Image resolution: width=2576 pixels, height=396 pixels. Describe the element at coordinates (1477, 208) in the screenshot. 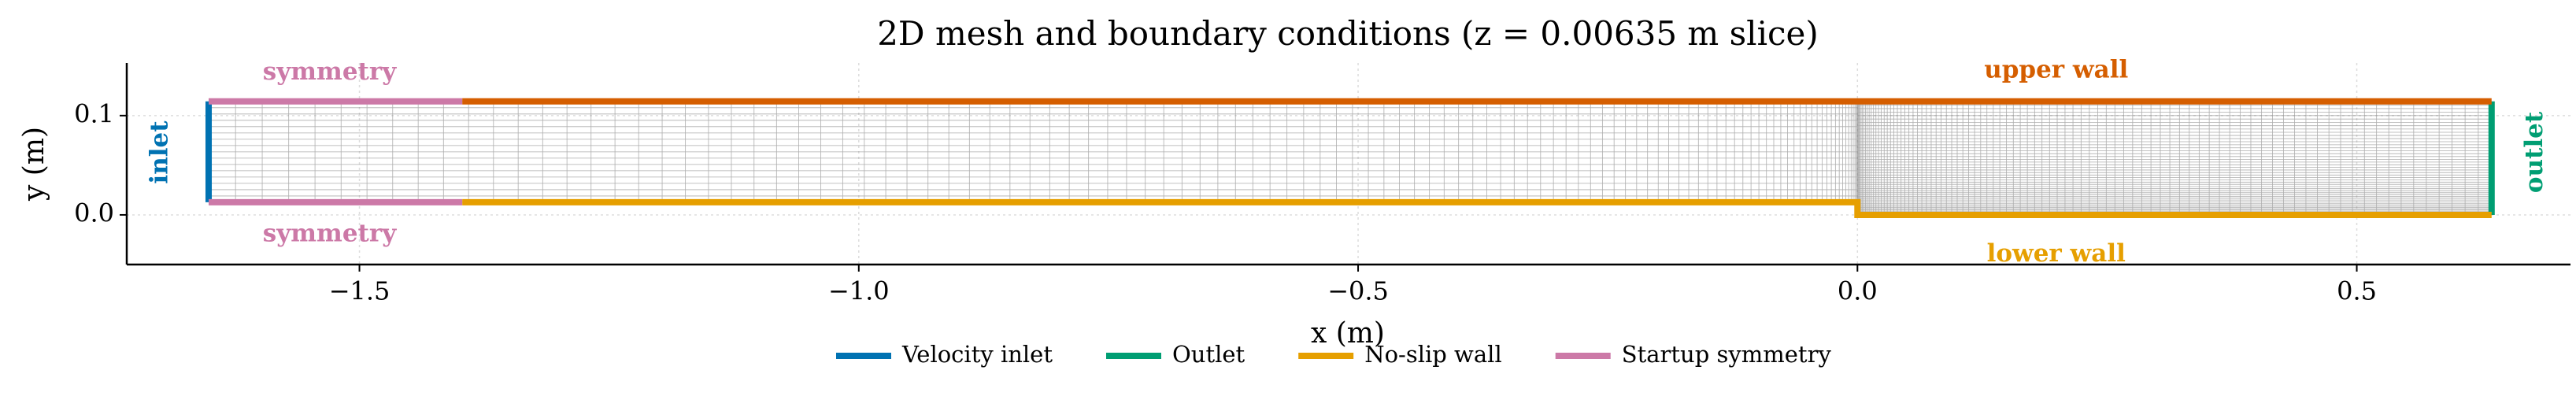

I see `boundary-line` at that location.